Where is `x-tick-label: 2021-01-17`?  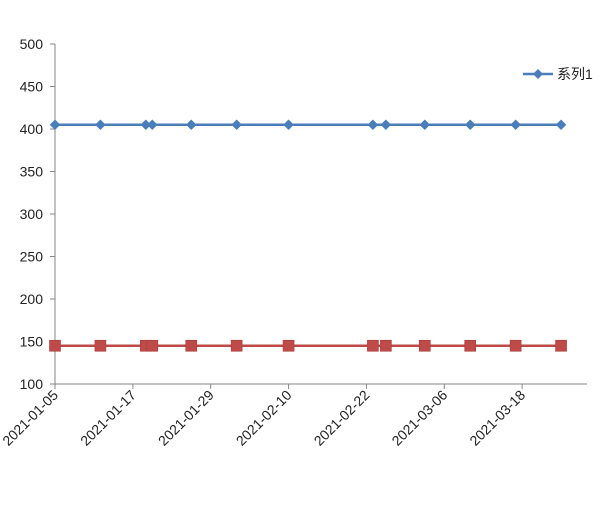
x-tick-label: 2021-01-17 is located at coordinates (108, 418).